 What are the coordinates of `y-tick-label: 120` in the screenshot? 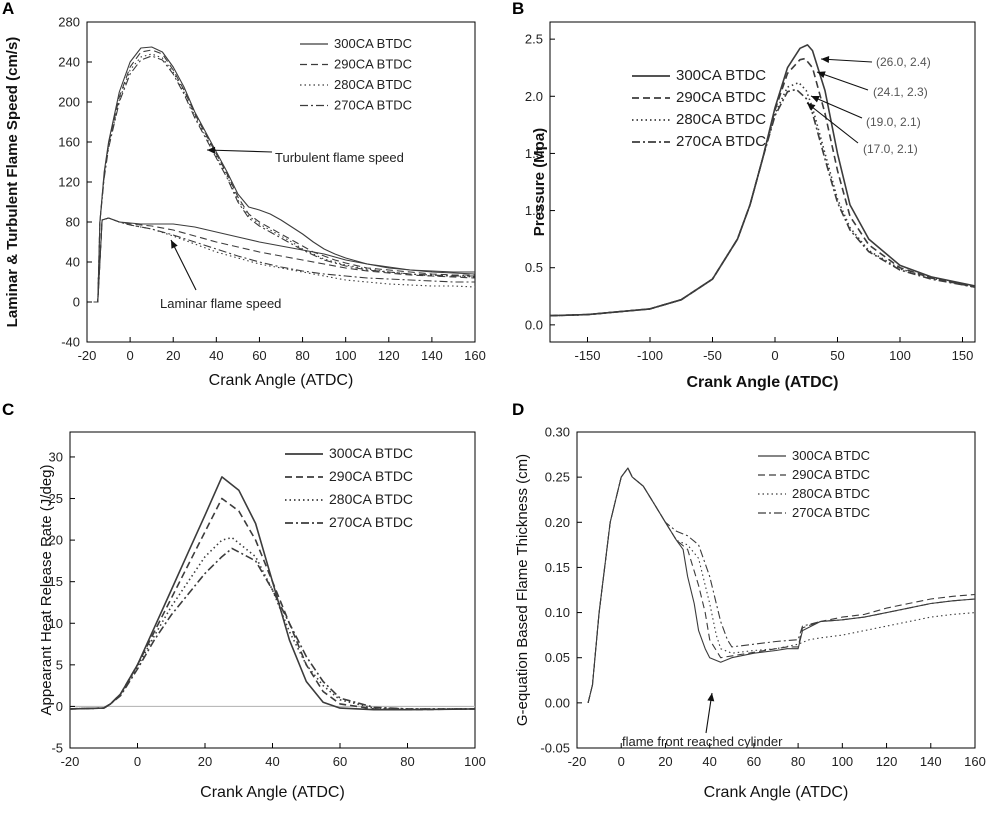 It's located at (69, 182).